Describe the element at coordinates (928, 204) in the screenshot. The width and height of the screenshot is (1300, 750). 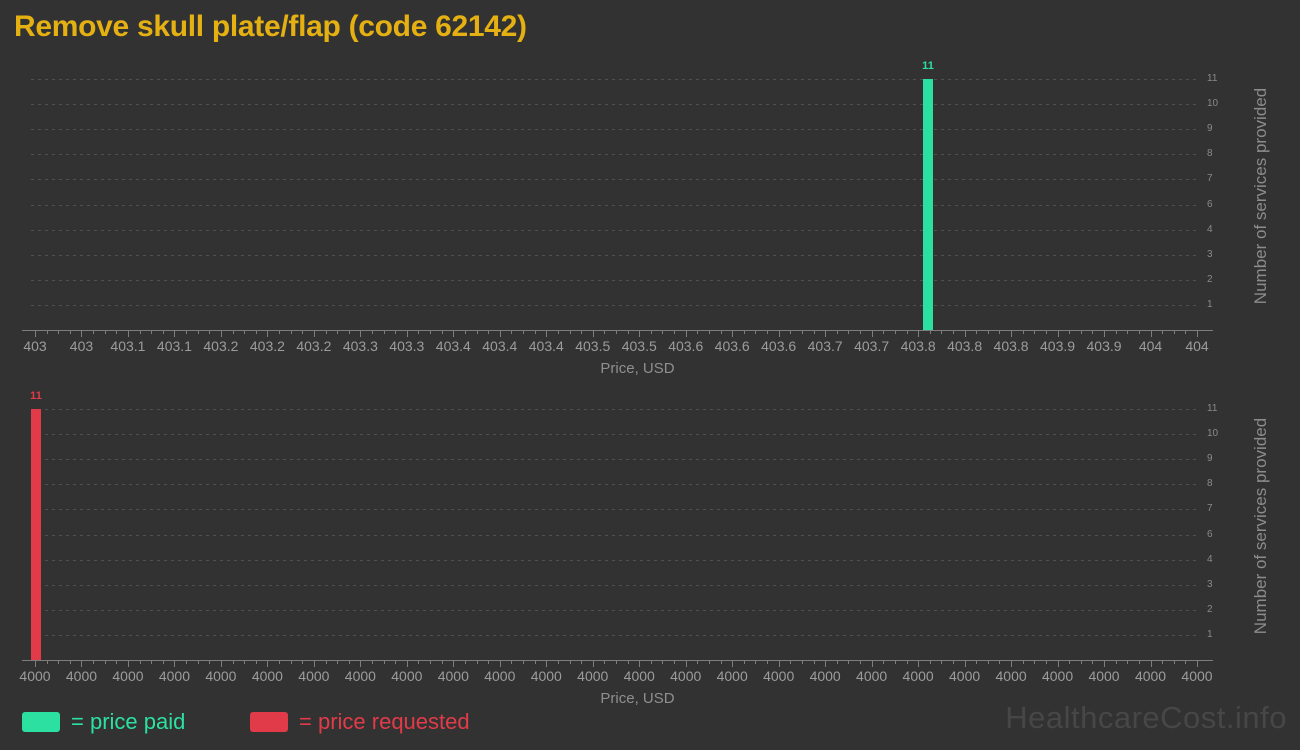
I see `bar-price-paid` at that location.